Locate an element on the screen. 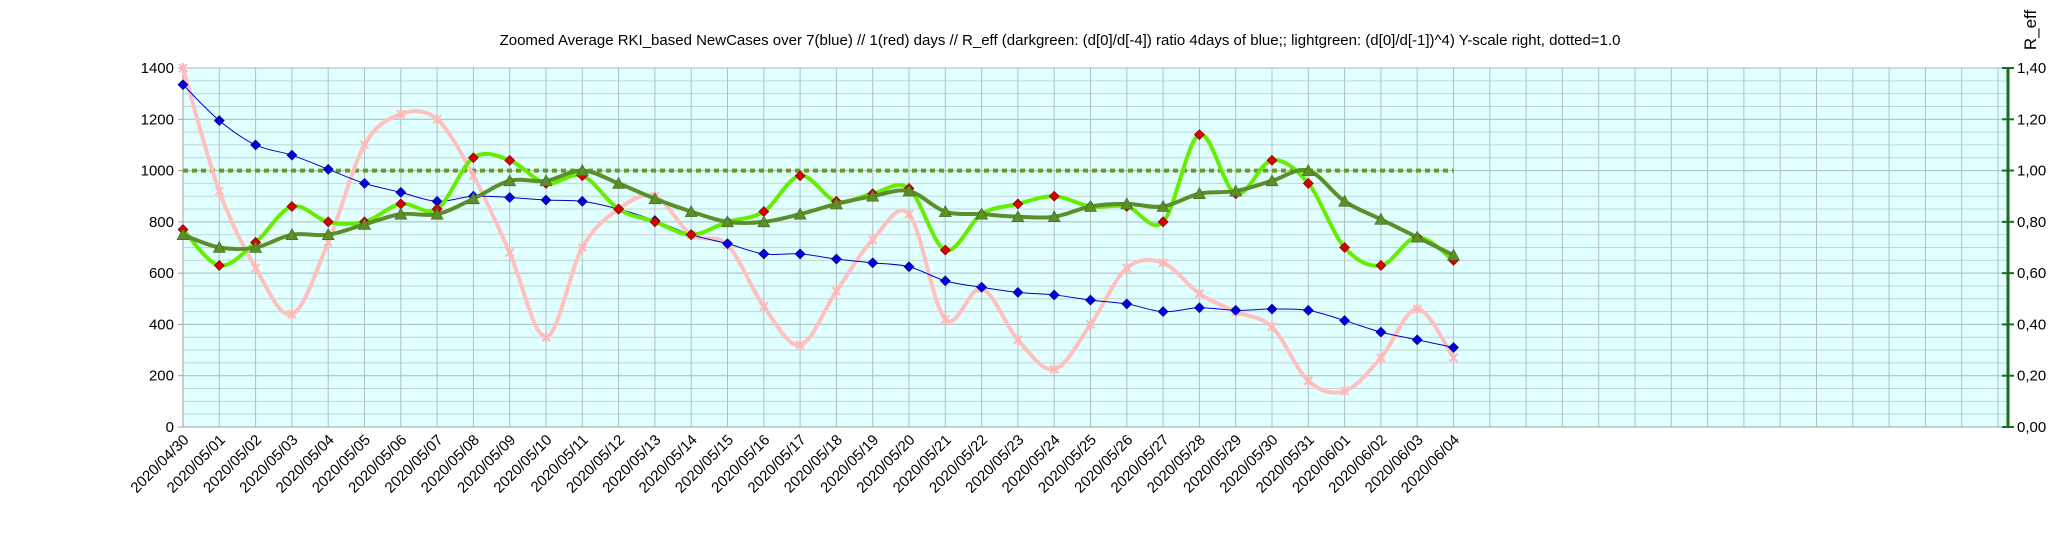  left-tick-label: 400 is located at coordinates (161, 324).